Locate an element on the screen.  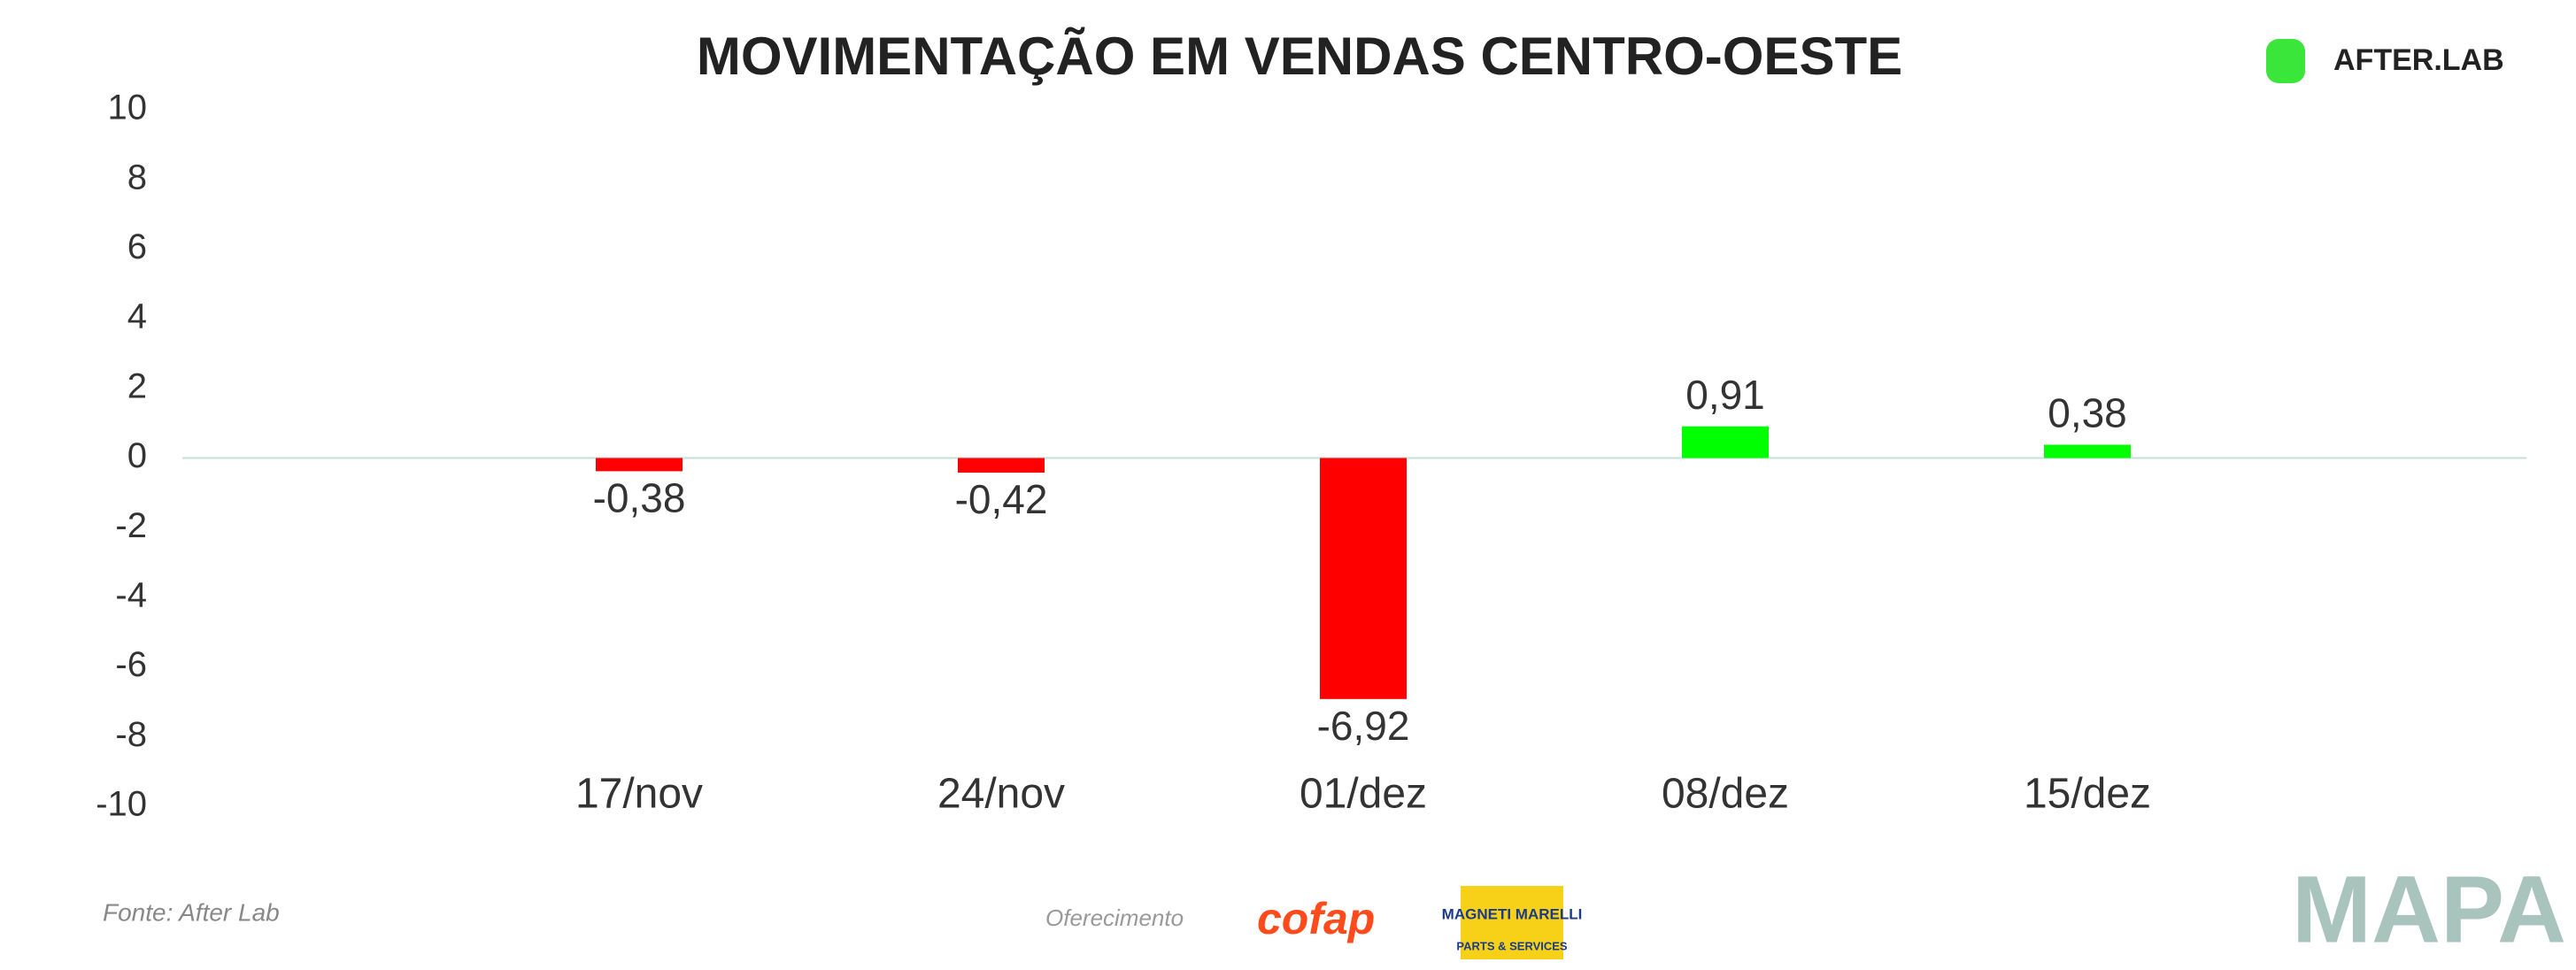
sponsor-marelli: MAGNETI MARELLI is located at coordinates (1512, 913).